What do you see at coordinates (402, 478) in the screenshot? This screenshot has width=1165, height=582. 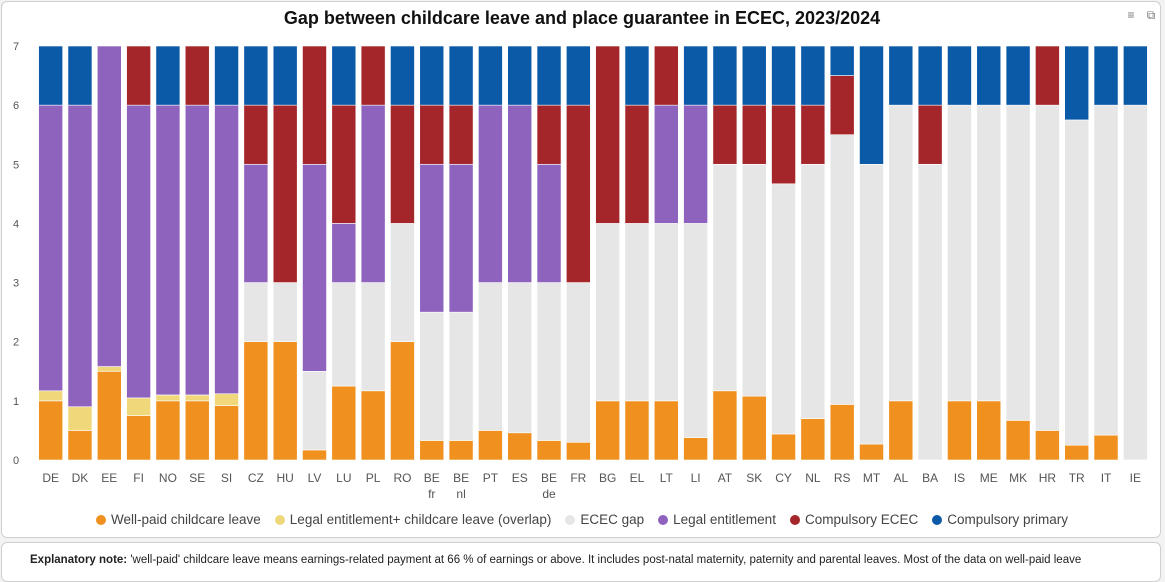 I see `x-tick-label: RO` at bounding box center [402, 478].